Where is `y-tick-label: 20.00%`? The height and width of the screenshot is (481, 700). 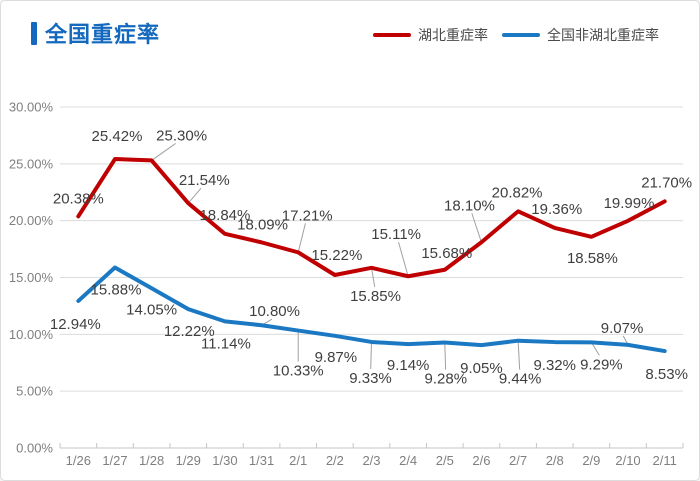 y-tick-label: 20.00% is located at coordinates (31, 220).